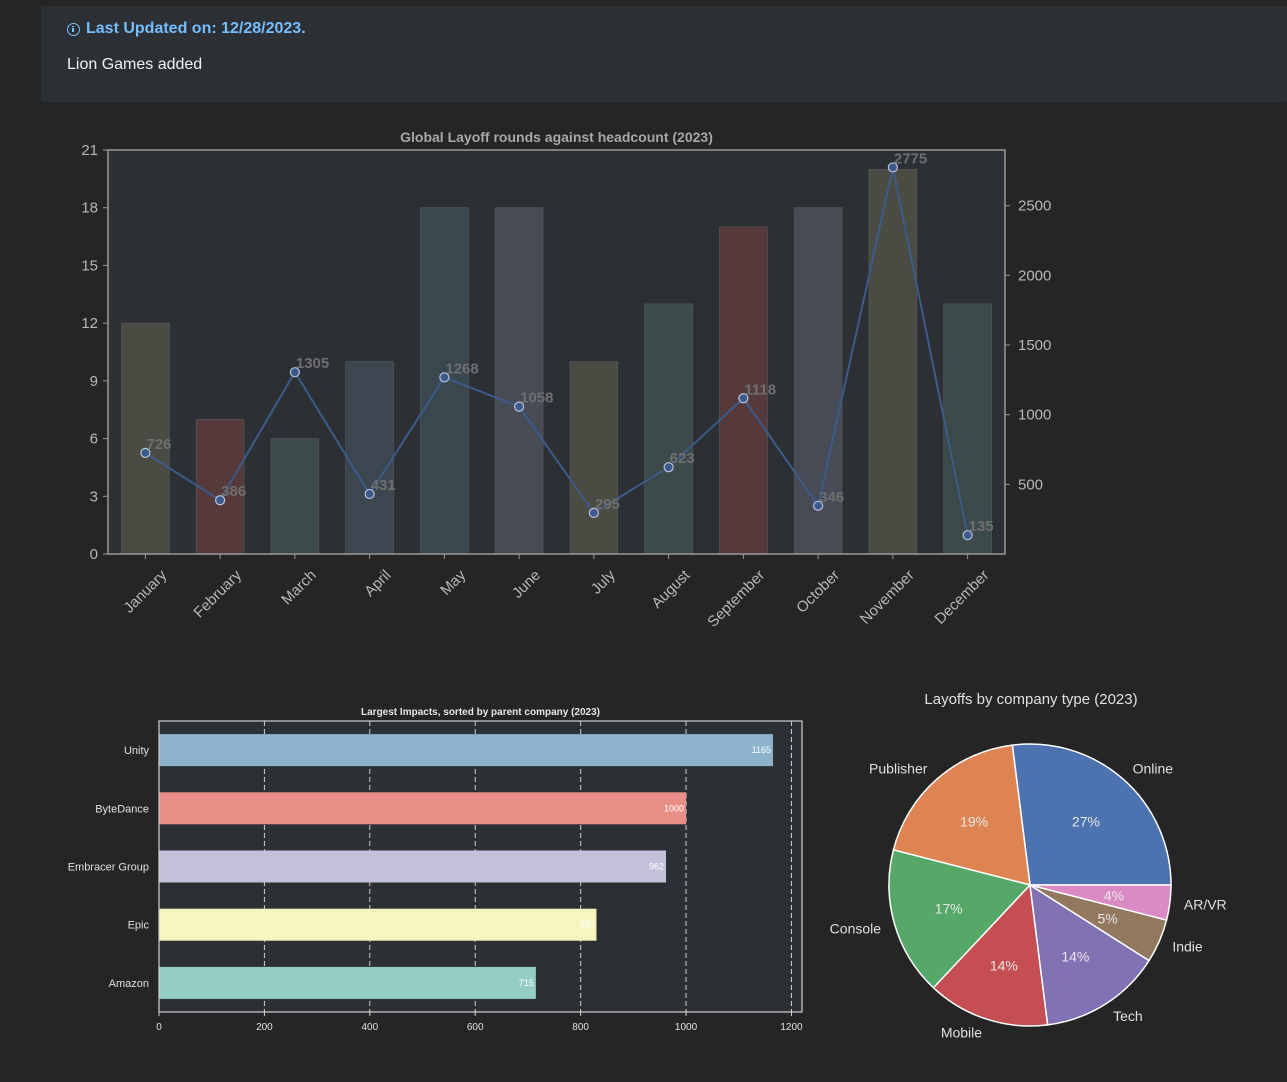  Describe the element at coordinates (656, 867) in the screenshot. I see `bar-value-label: 962` at that location.